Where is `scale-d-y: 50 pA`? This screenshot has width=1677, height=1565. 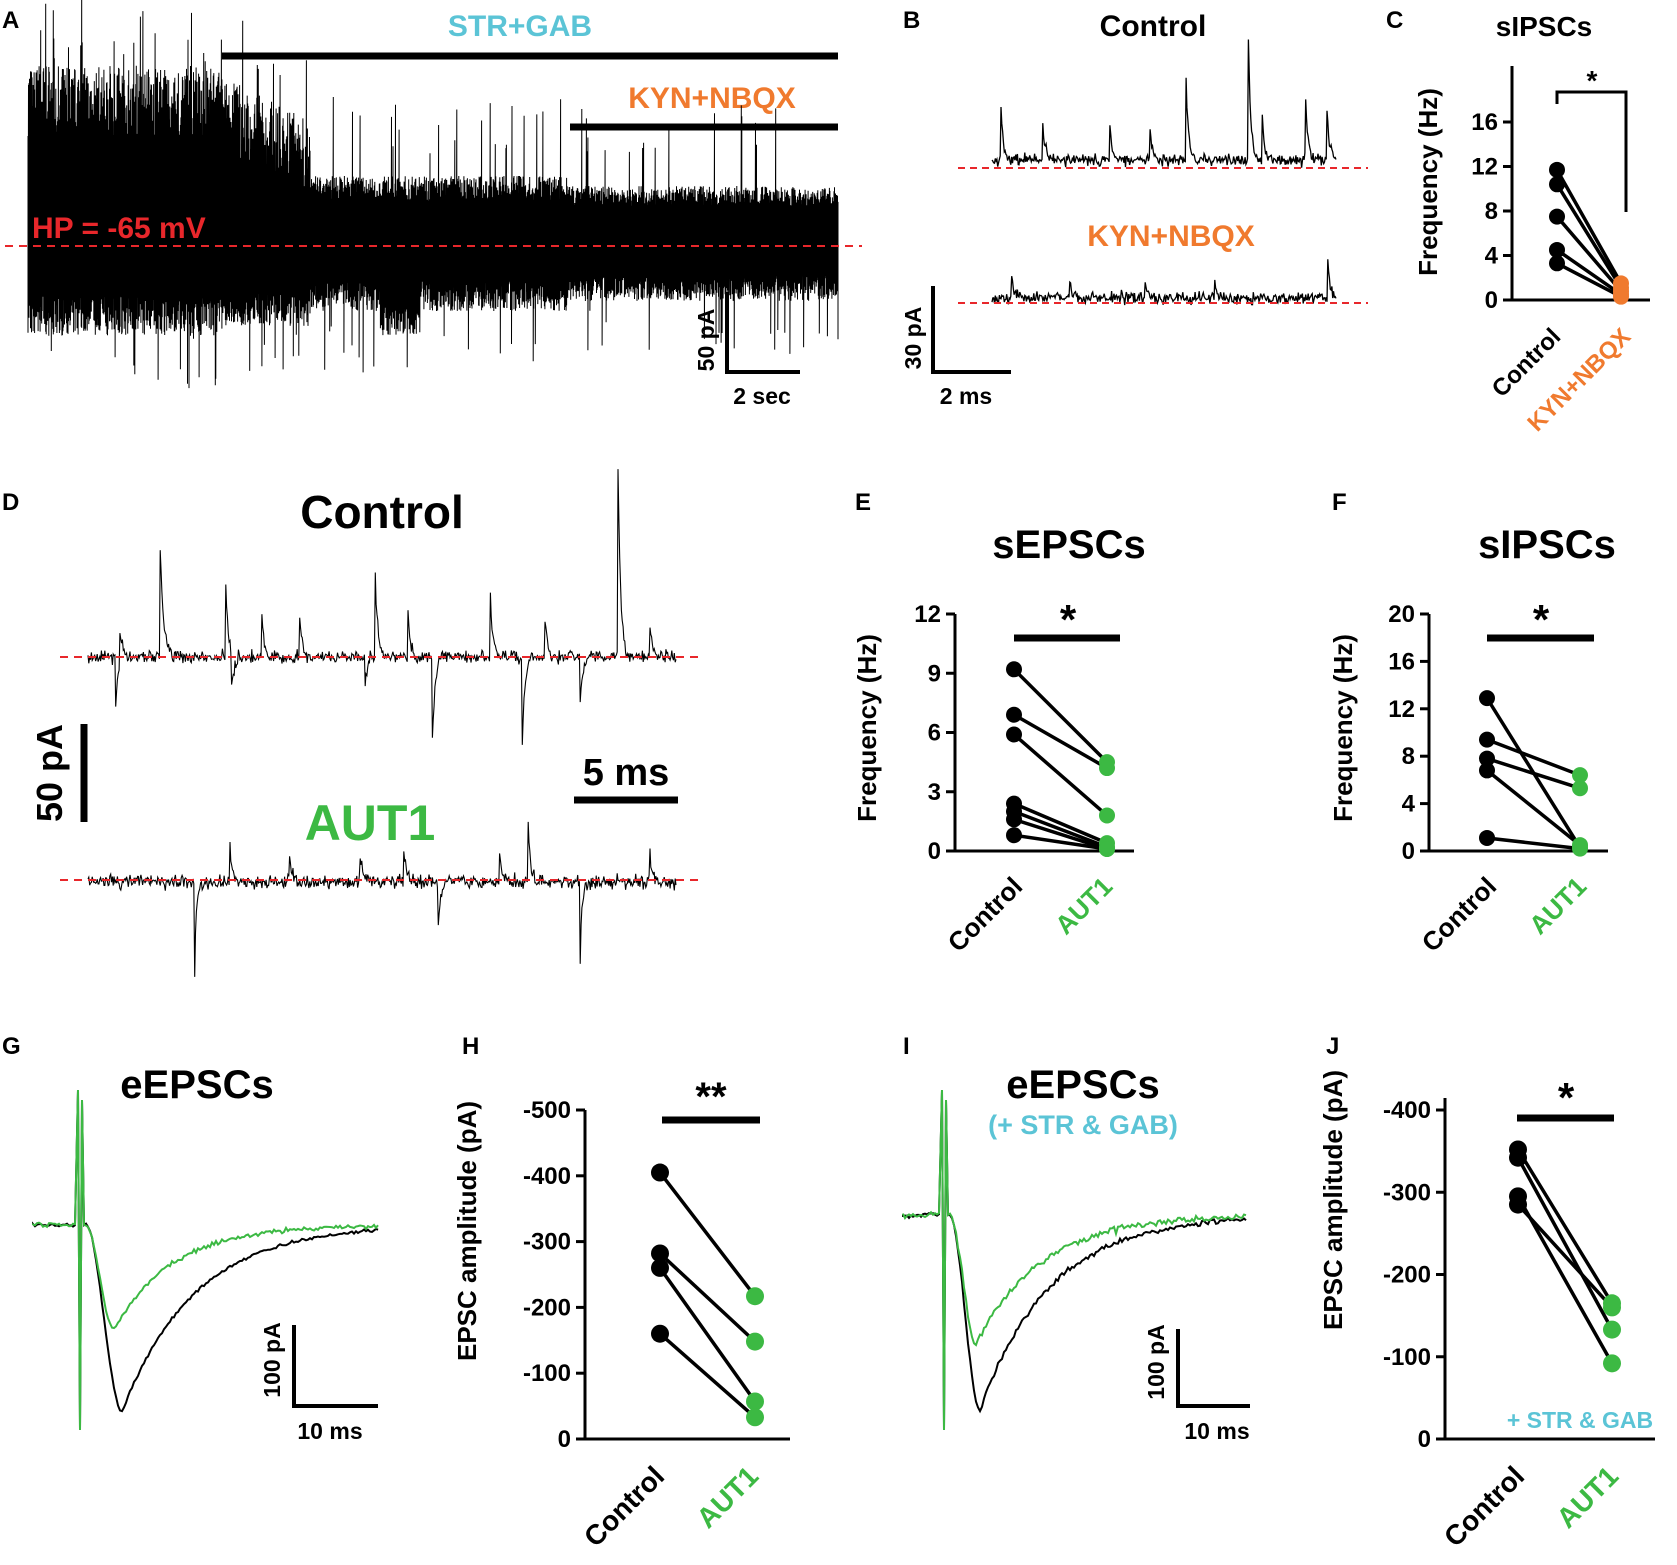 scale-d-y: 50 pA is located at coordinates (49, 773).